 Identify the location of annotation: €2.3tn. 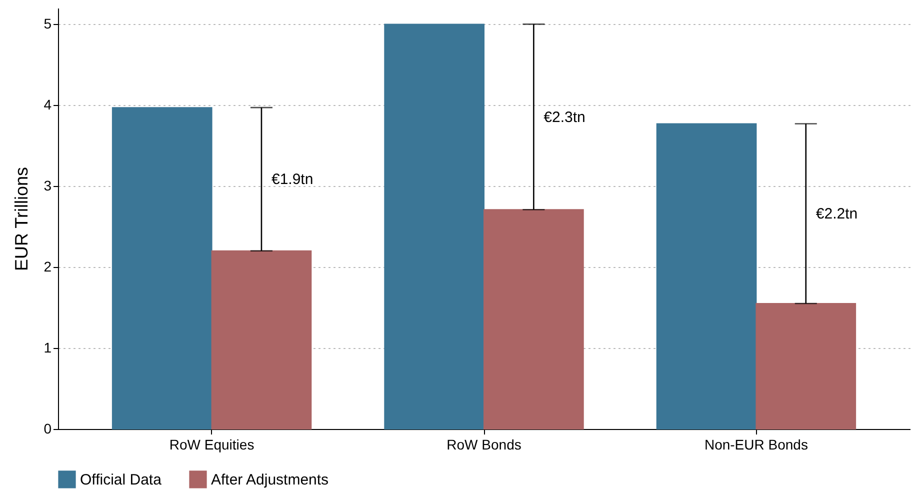
(565, 117).